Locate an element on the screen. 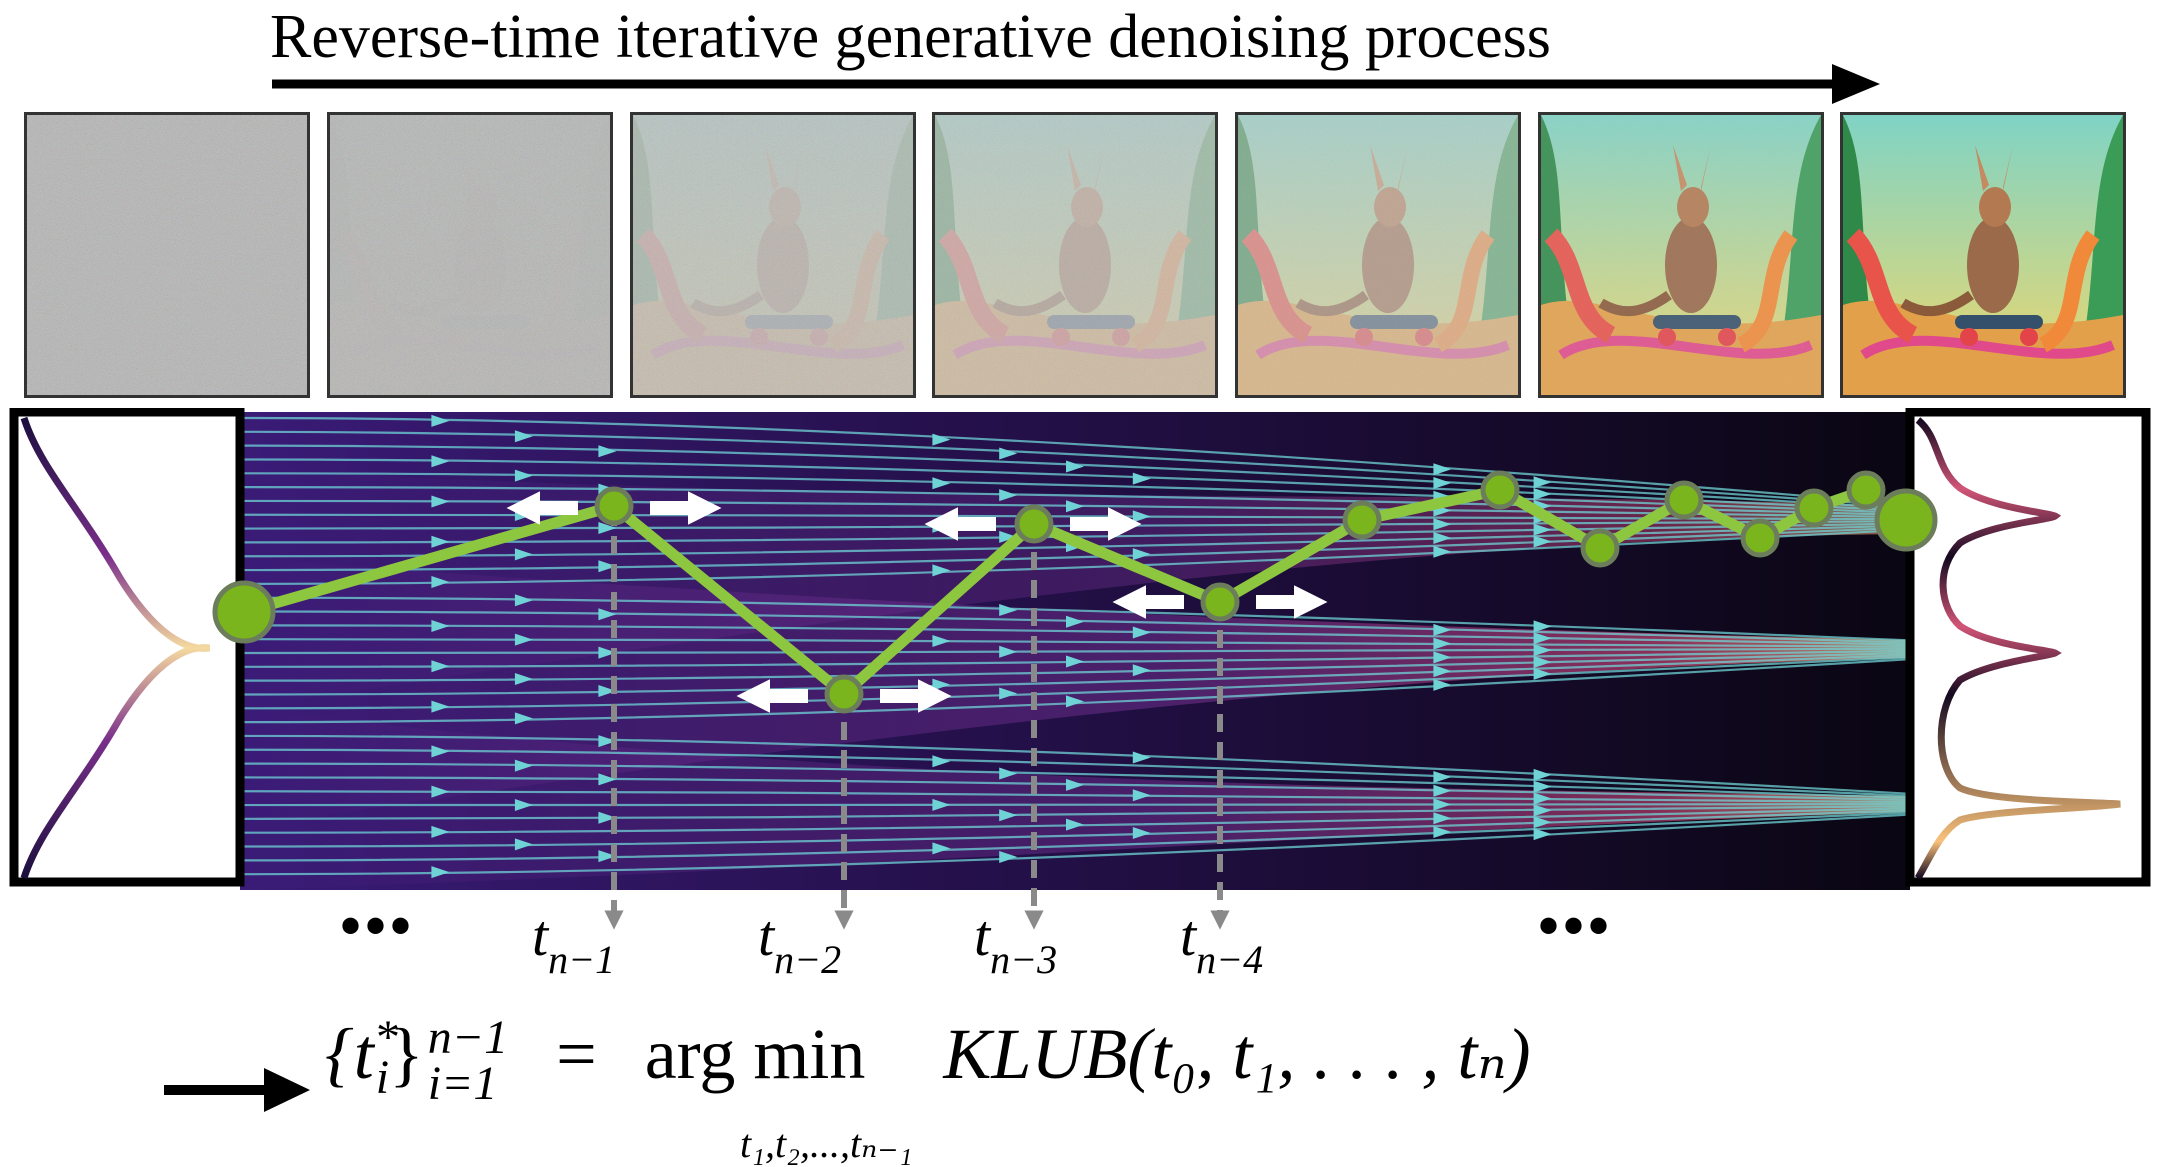  formula-operator-sub: t₁,t₂,...,tₙ₋₁ is located at coordinates (826, 1143).